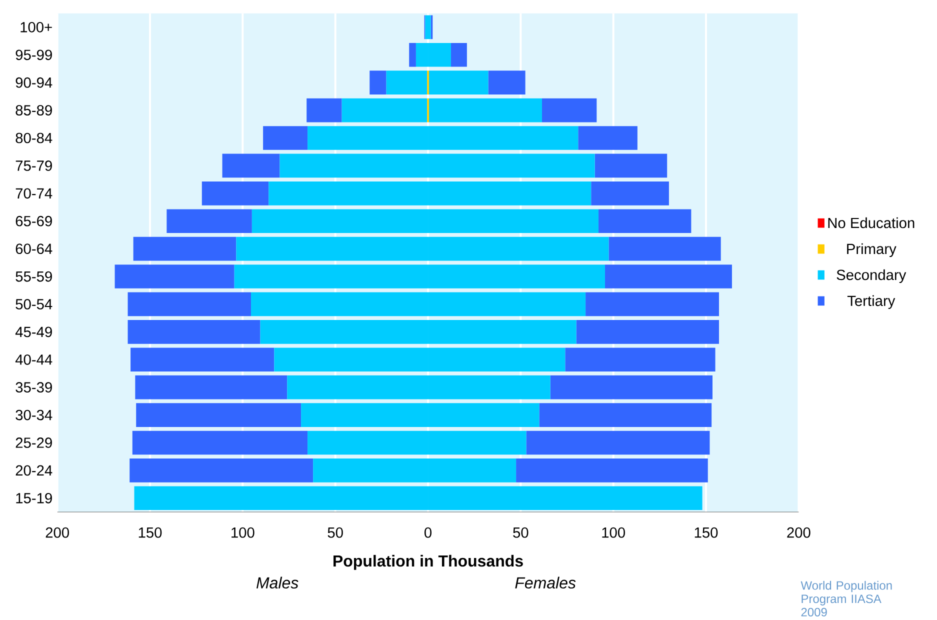  What do you see at coordinates (34, 387) in the screenshot?
I see `y-tick-label: 35-39` at bounding box center [34, 387].